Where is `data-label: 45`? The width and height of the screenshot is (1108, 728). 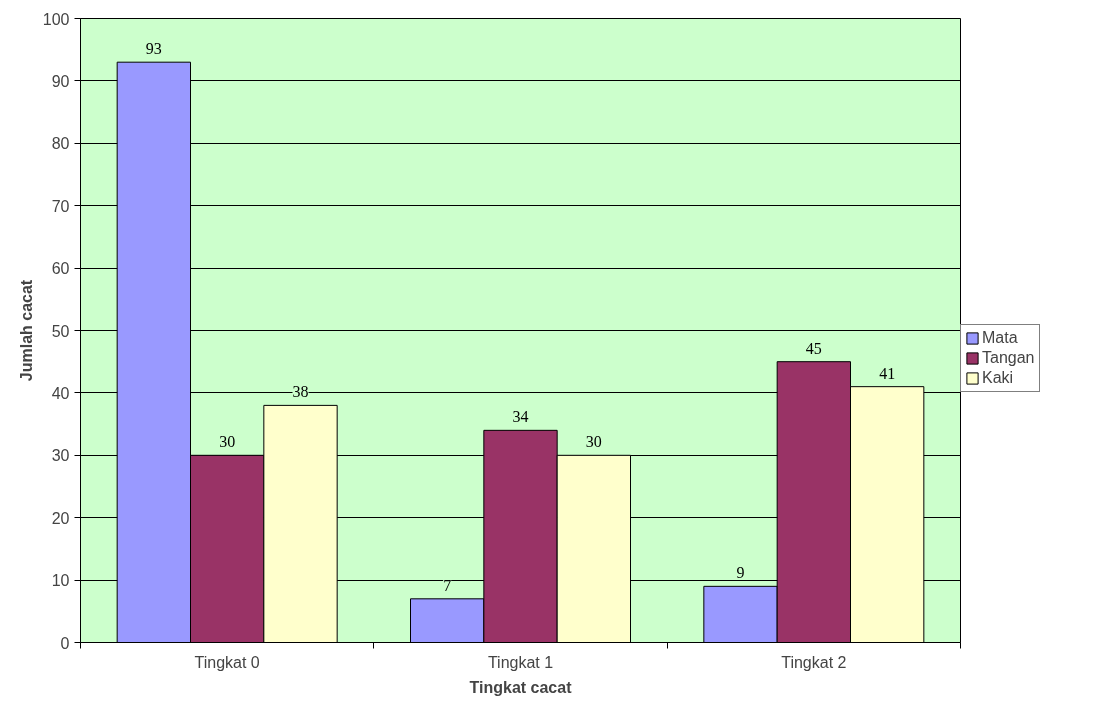 data-label: 45 is located at coordinates (813, 348).